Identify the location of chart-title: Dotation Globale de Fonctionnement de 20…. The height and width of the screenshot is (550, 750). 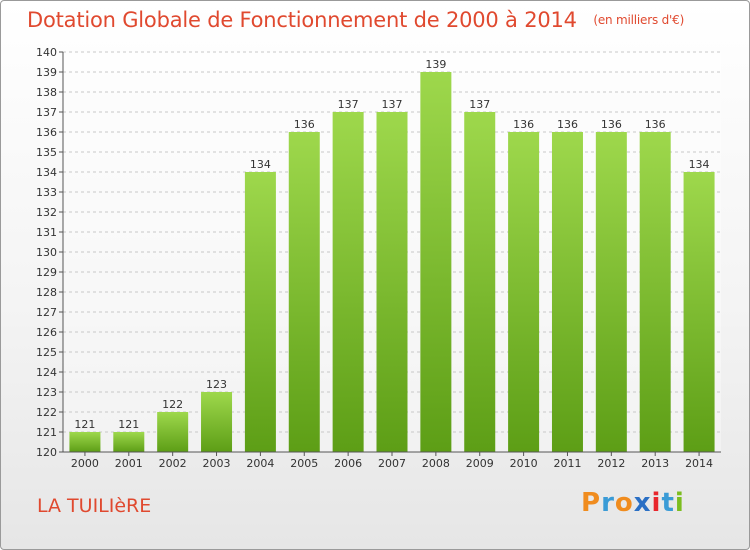
(355, 20).